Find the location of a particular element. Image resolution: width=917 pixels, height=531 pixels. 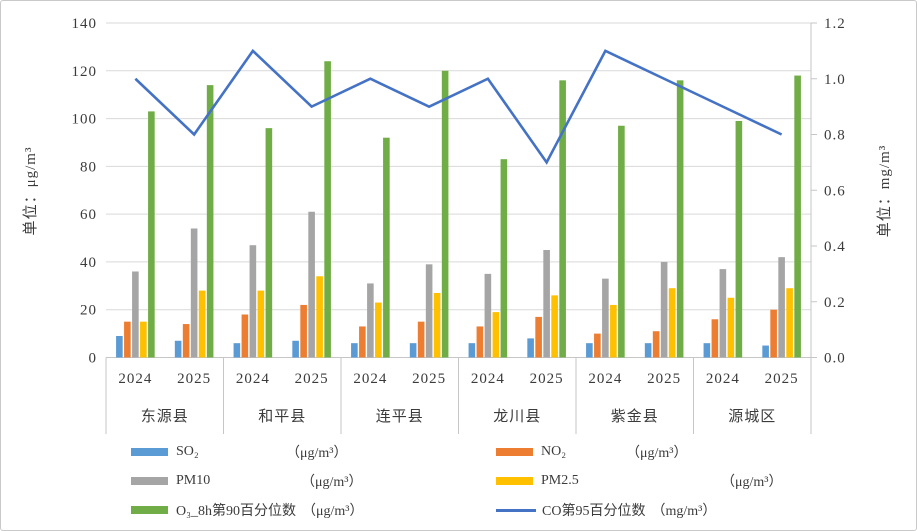

left-axis-tick-label: 40 is located at coordinates (88, 263).